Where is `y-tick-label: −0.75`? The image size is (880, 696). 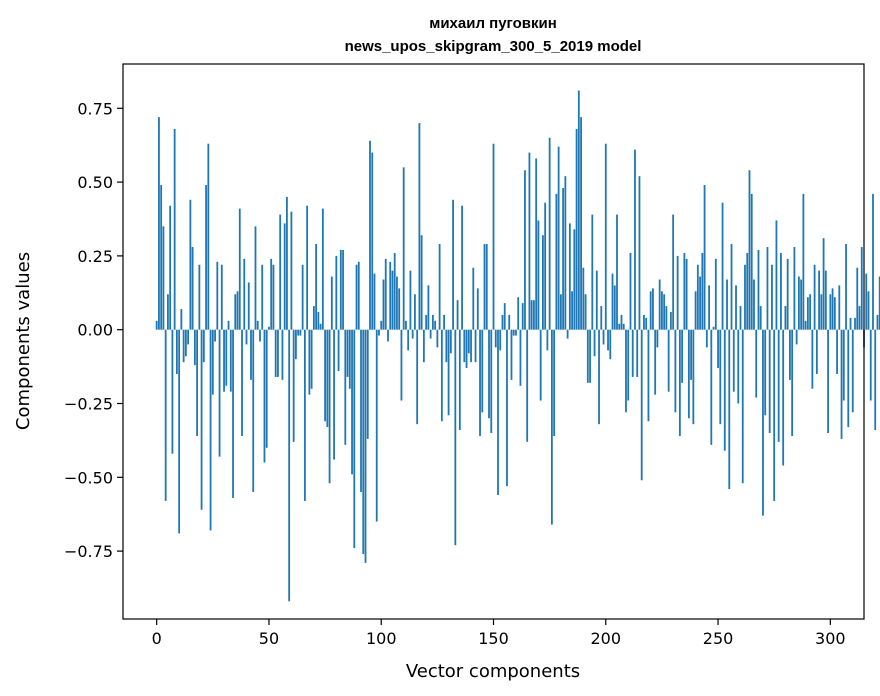
y-tick-label: −0.75 is located at coordinates (88, 551).